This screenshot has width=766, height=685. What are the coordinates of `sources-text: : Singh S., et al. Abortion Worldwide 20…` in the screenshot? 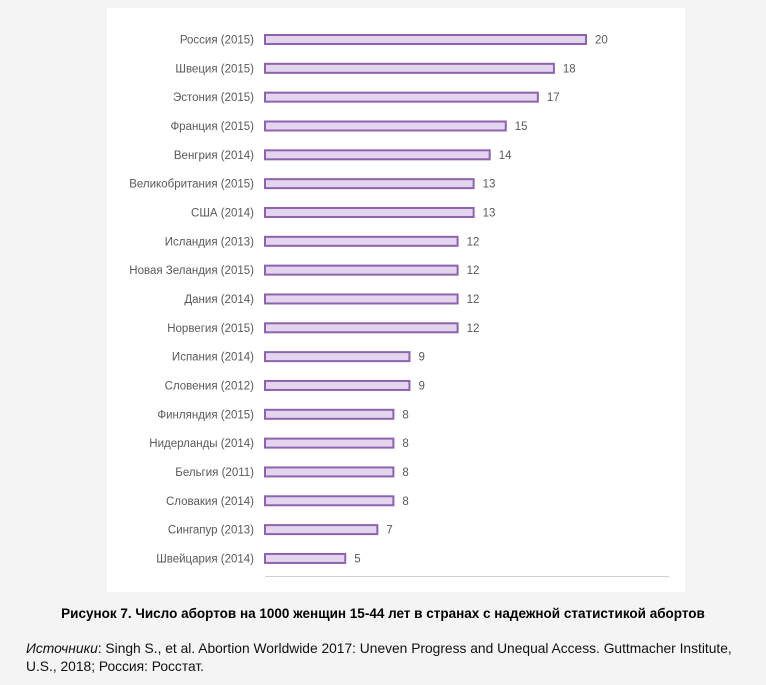 It's located at (379, 657).